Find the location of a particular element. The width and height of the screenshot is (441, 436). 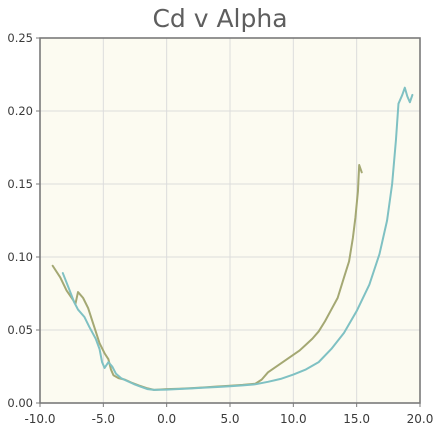

x-tick-label-1: -5.0 is located at coordinates (103, 419).